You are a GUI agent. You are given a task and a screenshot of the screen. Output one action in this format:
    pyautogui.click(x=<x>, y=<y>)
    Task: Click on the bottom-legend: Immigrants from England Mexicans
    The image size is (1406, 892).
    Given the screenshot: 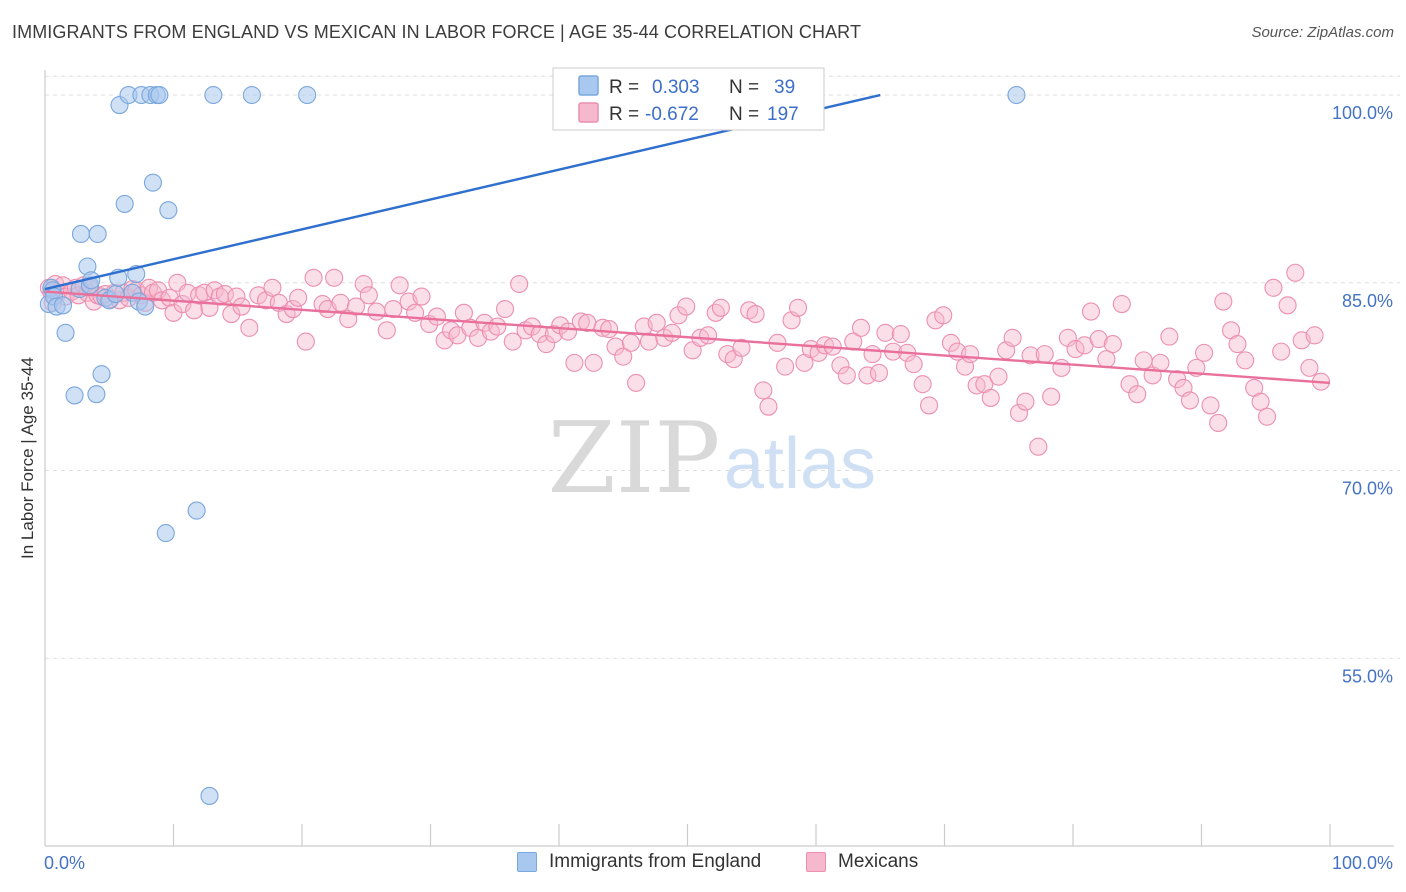 What is the action you would take?
    pyautogui.click(x=703, y=865)
    